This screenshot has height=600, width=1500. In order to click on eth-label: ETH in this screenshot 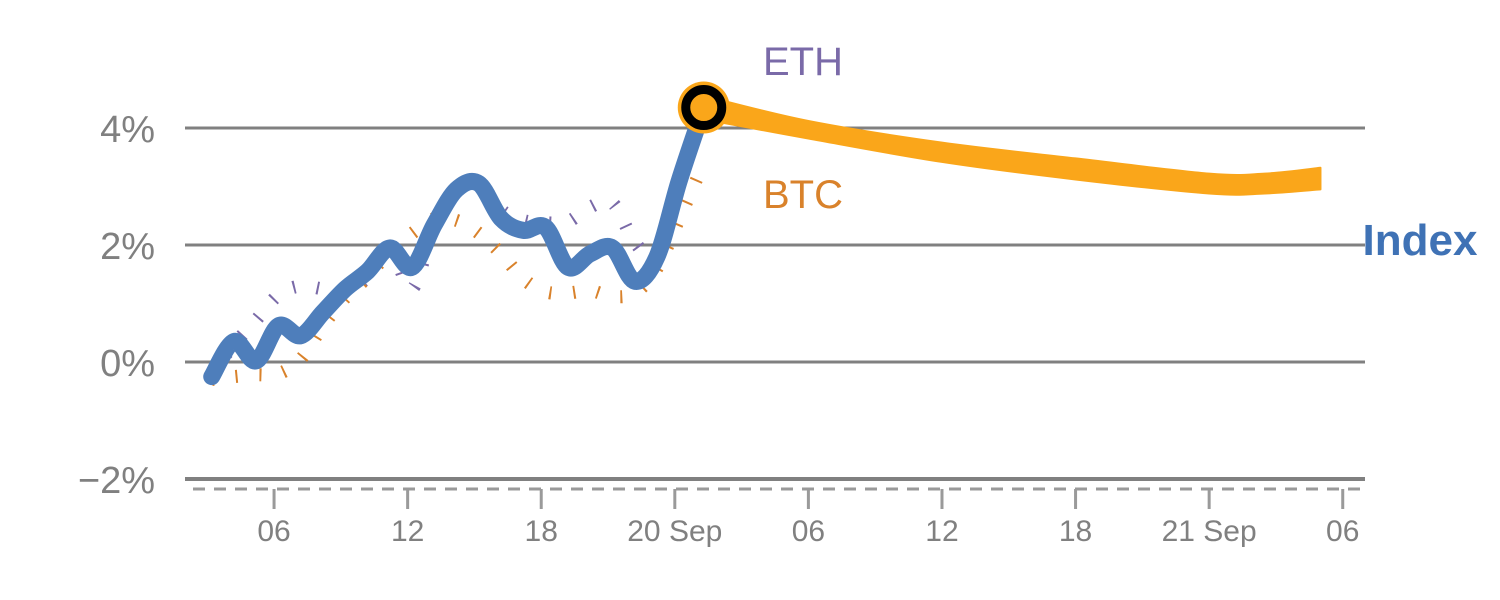, I will do `click(803, 62)`.